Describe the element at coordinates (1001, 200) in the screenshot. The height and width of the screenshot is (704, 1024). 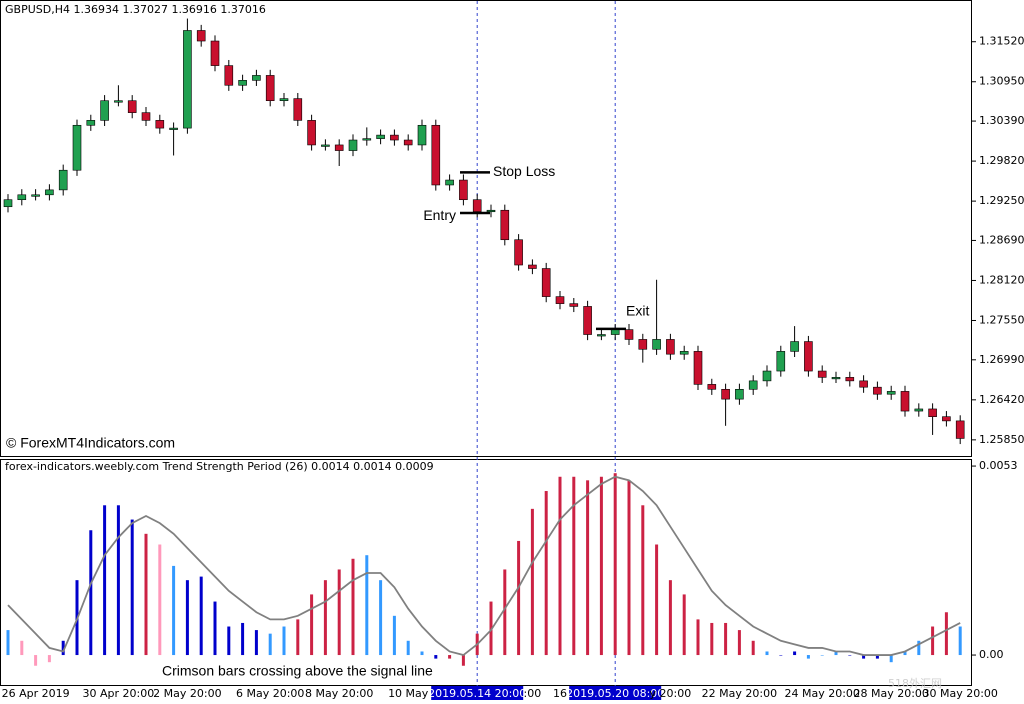
I see `y-tick-label: 1.29250` at that location.